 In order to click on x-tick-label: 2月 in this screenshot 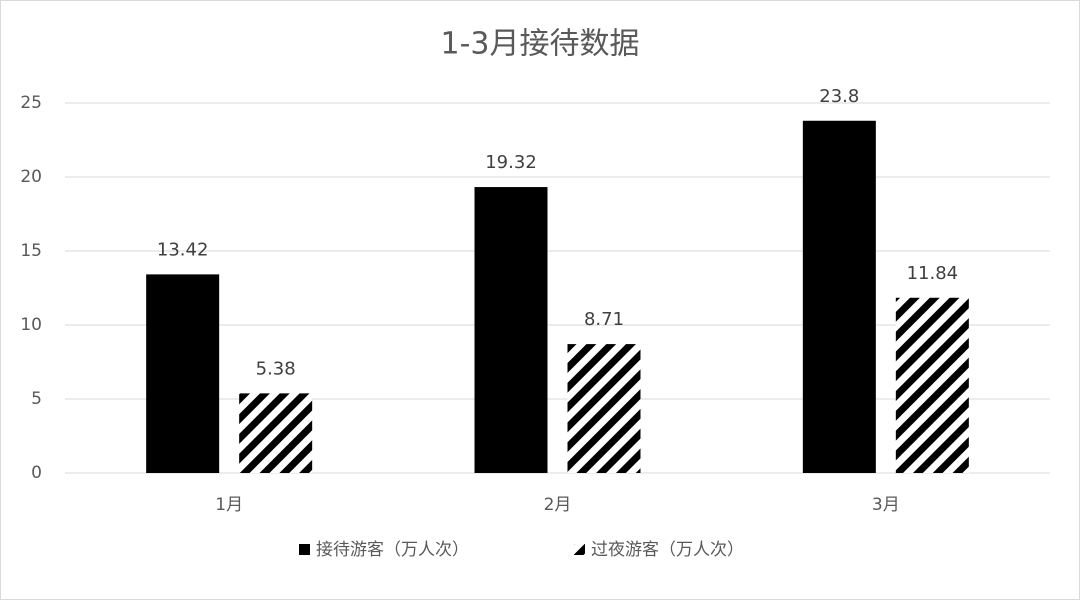, I will do `click(558, 505)`.